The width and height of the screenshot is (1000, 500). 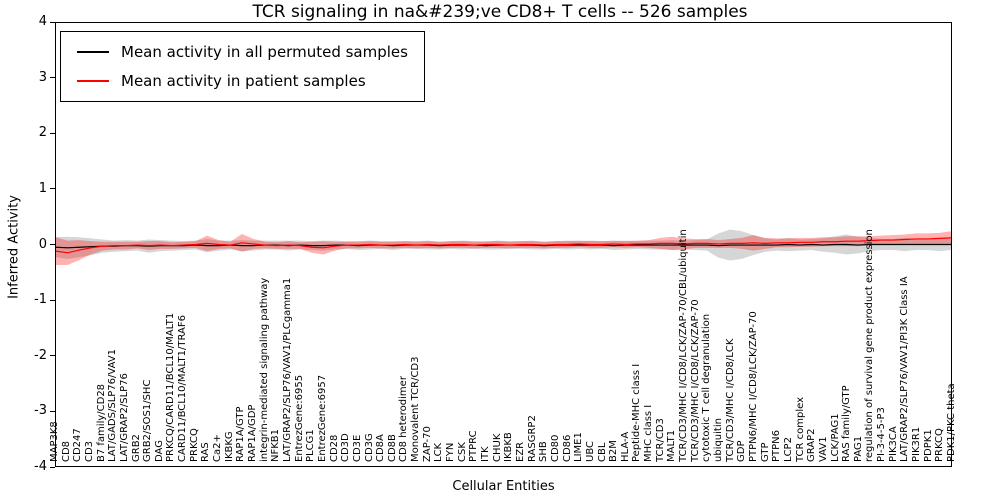 I want to click on x-category-label: LAT/GADS/SLP76/VAV1, so click(x=113, y=405).